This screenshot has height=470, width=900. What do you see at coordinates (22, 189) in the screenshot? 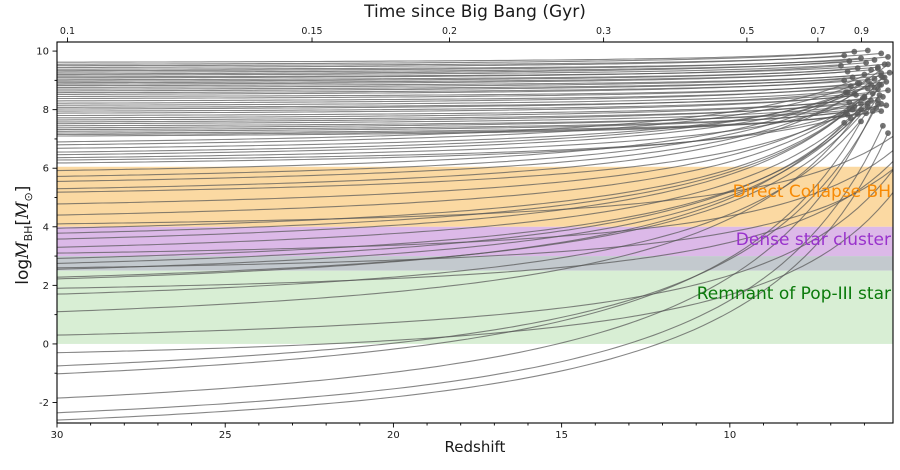
I see `y-axis-label-part: ]` at bounding box center [22, 189].